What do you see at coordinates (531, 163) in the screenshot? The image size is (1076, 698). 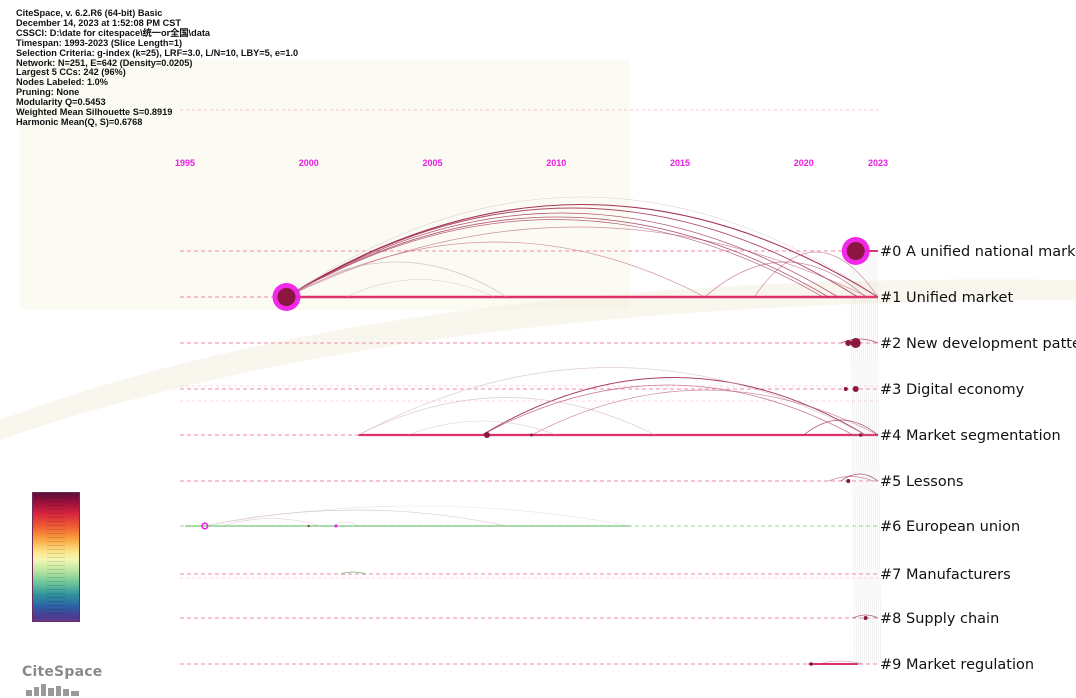 I see `year-axis: 1995 2000 2005 2010 2015 2020 2023` at bounding box center [531, 163].